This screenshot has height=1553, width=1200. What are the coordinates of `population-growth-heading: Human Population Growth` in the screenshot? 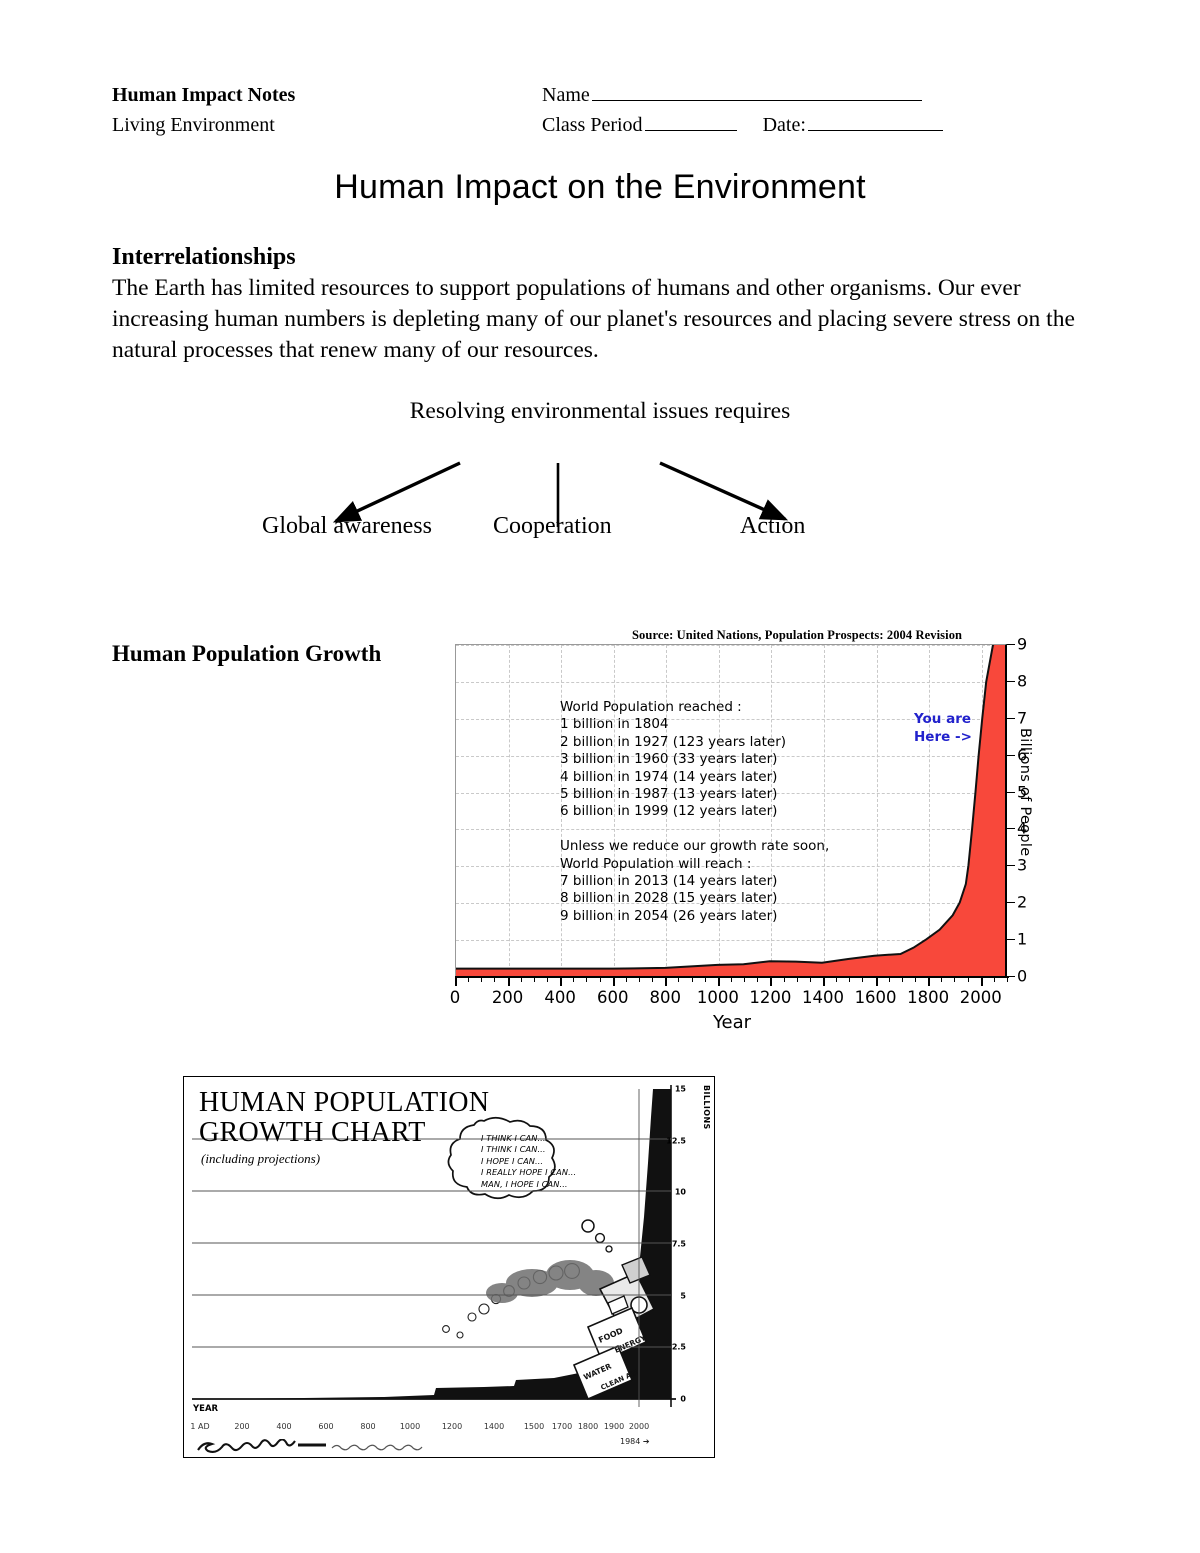 It's located at (247, 653).